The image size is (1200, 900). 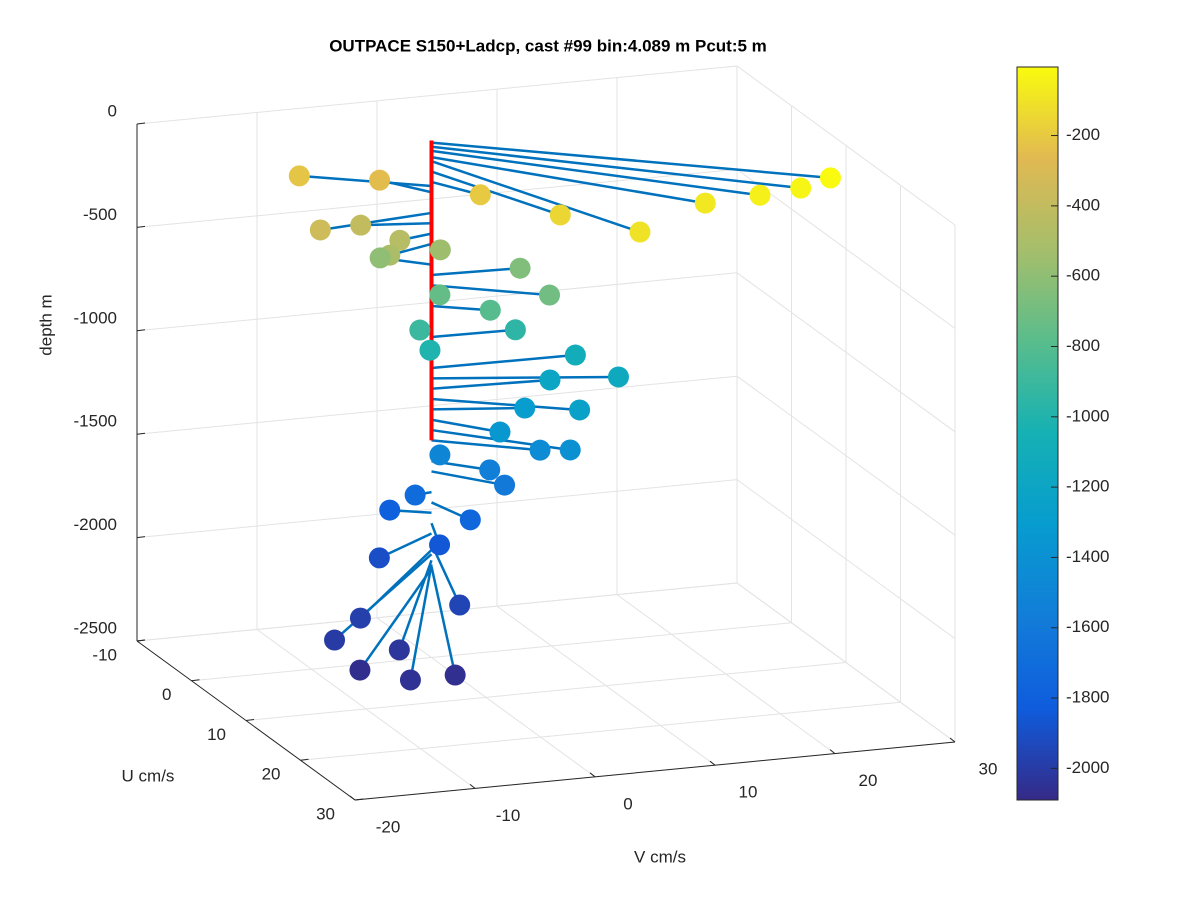 What do you see at coordinates (1083, 134) in the screenshot?
I see `colorbar-tick-label: -200` at bounding box center [1083, 134].